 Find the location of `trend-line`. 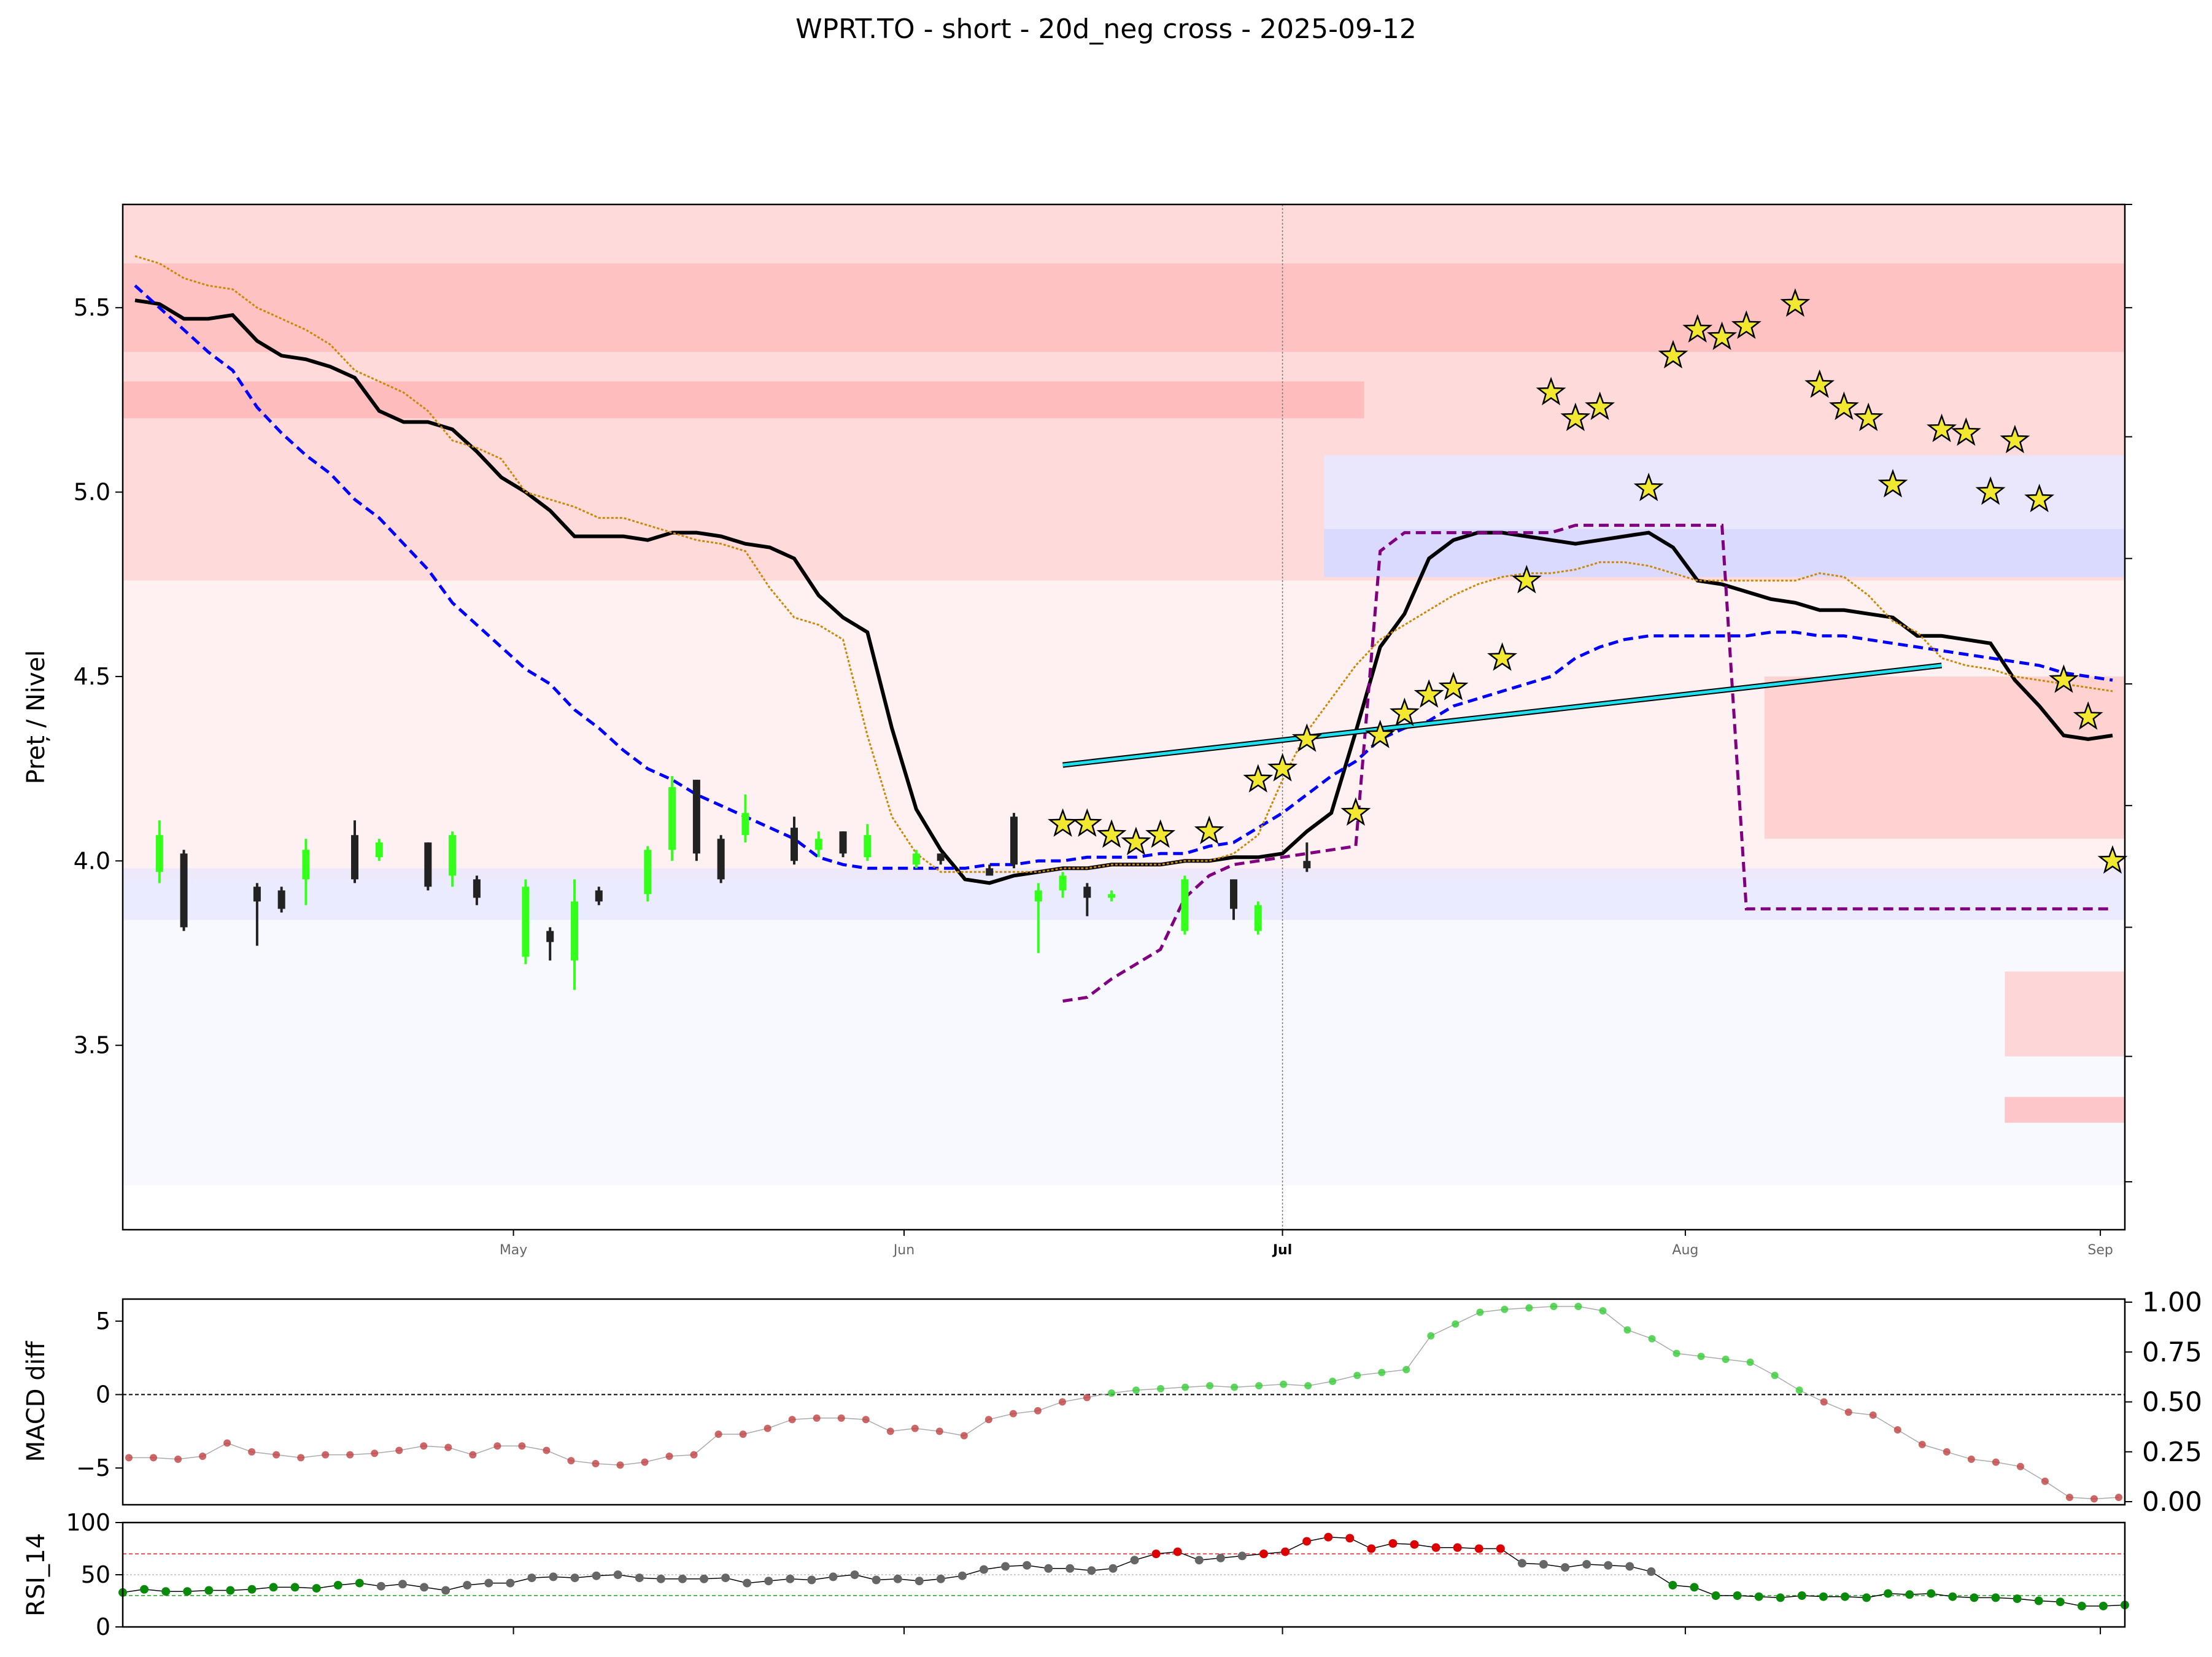

trend-line is located at coordinates (1502, 715).